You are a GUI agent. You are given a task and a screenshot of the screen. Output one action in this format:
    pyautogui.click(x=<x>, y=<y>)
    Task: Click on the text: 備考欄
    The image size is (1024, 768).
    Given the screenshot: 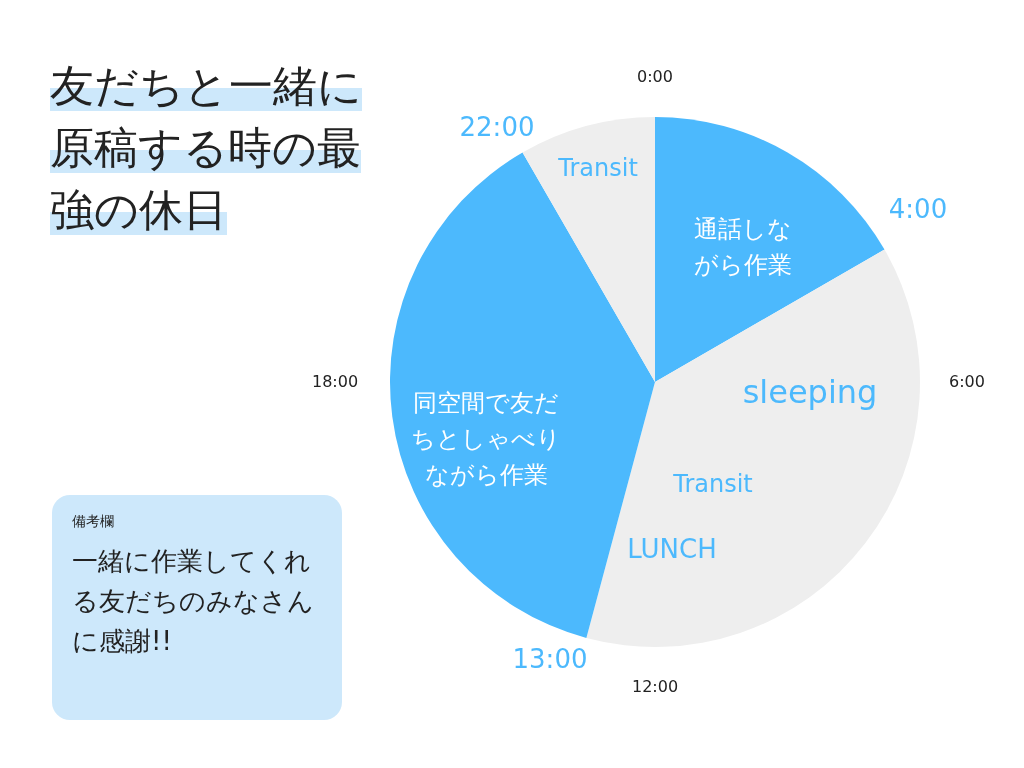 What is the action you would take?
    pyautogui.click(x=93, y=522)
    